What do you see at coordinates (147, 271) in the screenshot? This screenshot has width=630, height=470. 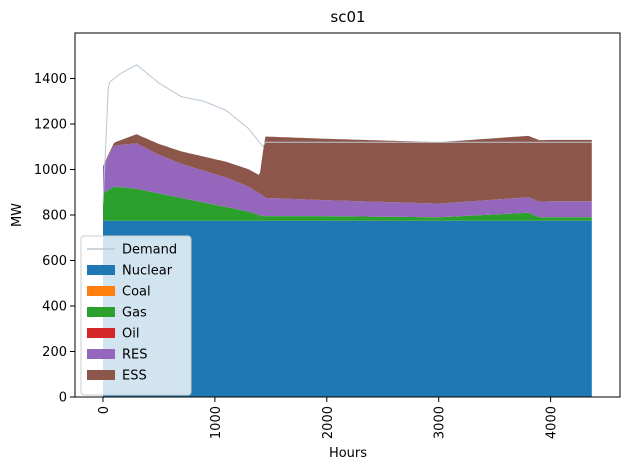 I see `legend-label: Nuclear` at bounding box center [147, 271].